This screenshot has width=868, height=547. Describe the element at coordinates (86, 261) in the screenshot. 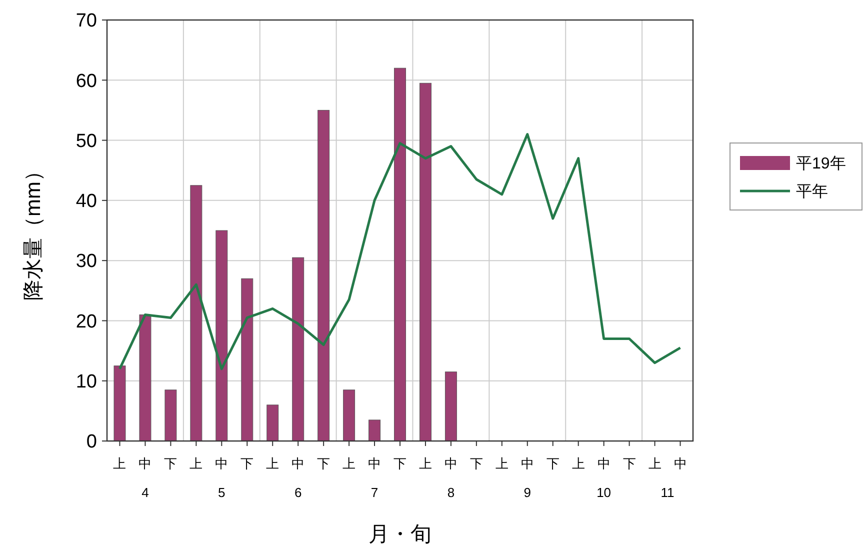

I see `y-tick-label: 30` at that location.